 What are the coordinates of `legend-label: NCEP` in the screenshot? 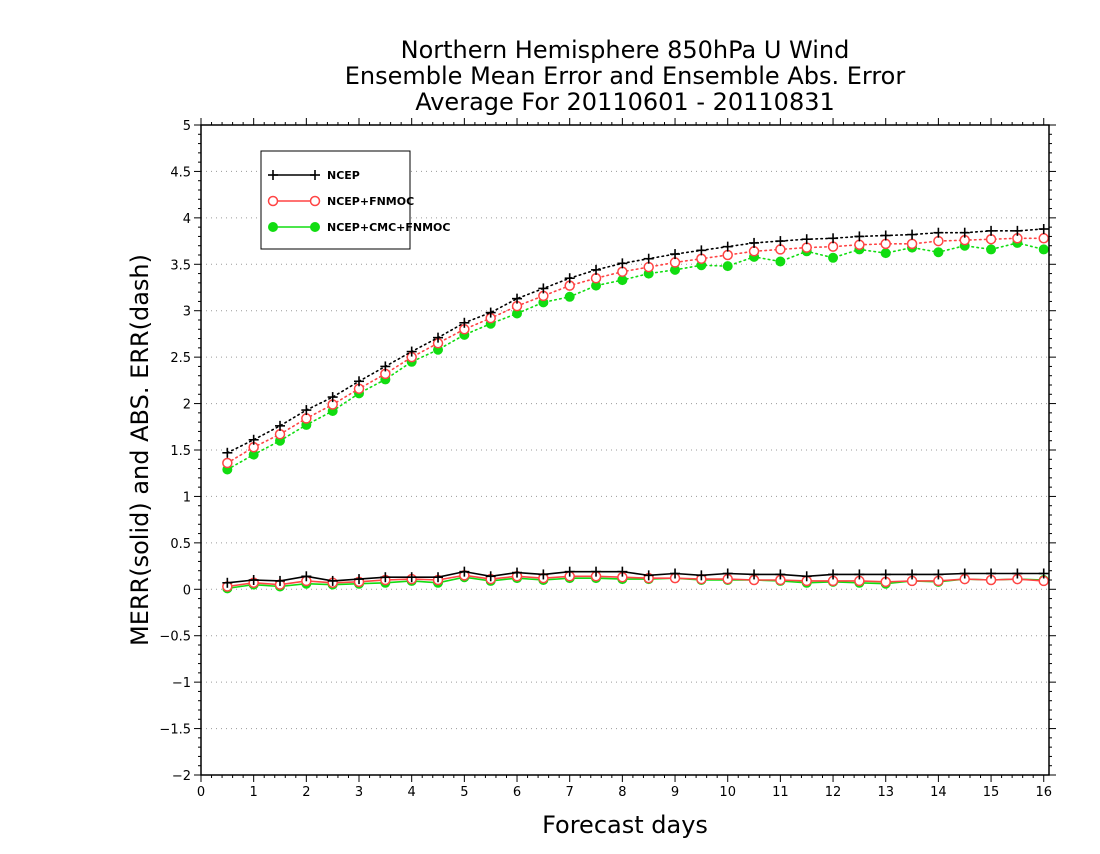 It's located at (343, 175).